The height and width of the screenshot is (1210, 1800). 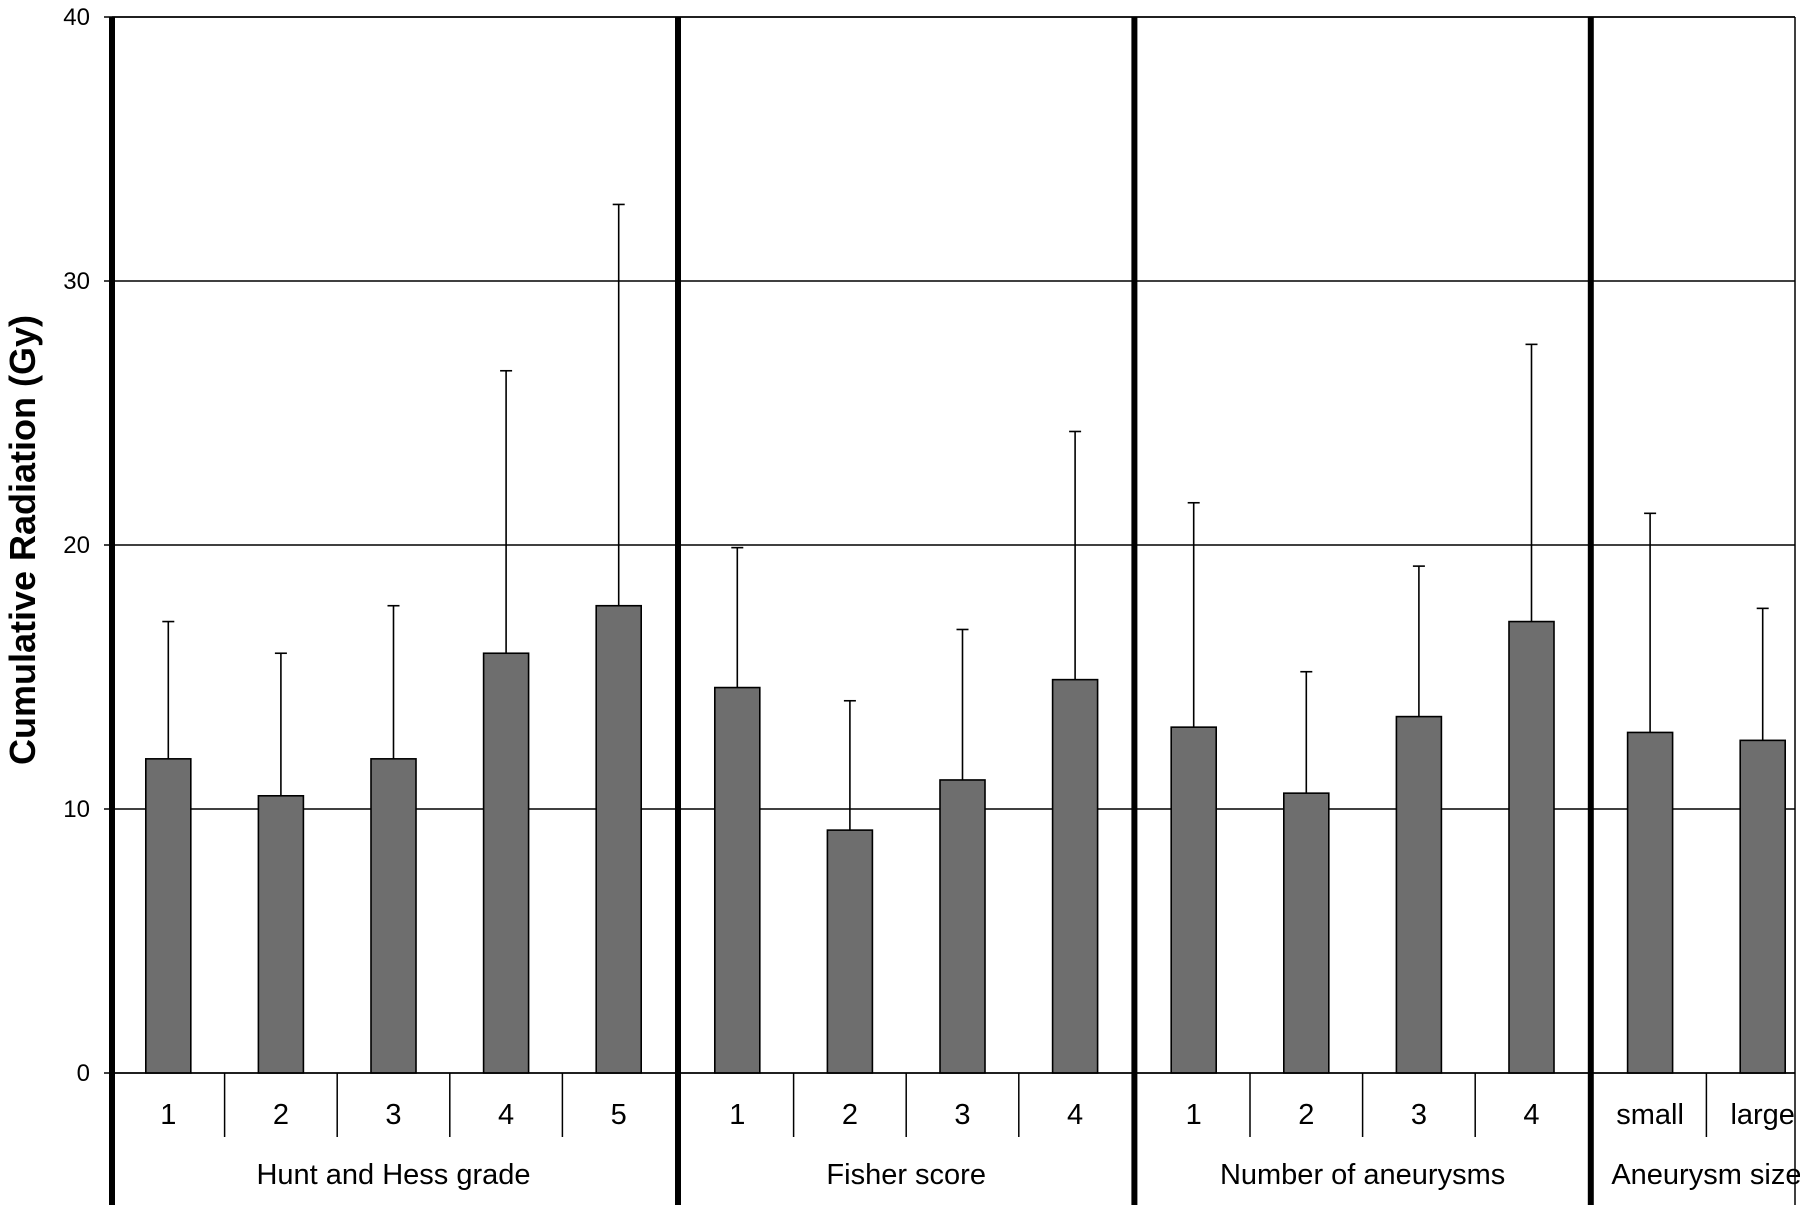 I want to click on y-tick-label: 10, so click(x=76, y=809).